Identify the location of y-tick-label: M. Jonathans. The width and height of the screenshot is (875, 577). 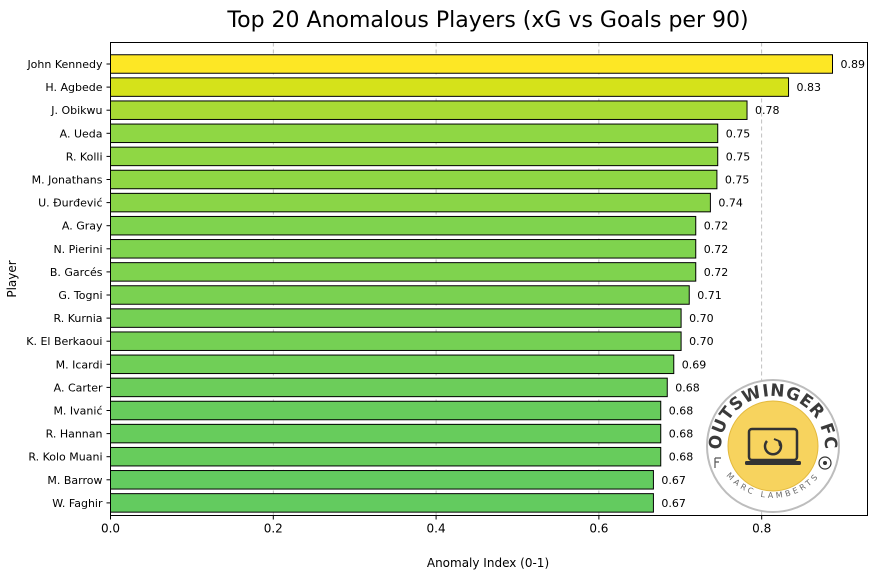
(67, 180).